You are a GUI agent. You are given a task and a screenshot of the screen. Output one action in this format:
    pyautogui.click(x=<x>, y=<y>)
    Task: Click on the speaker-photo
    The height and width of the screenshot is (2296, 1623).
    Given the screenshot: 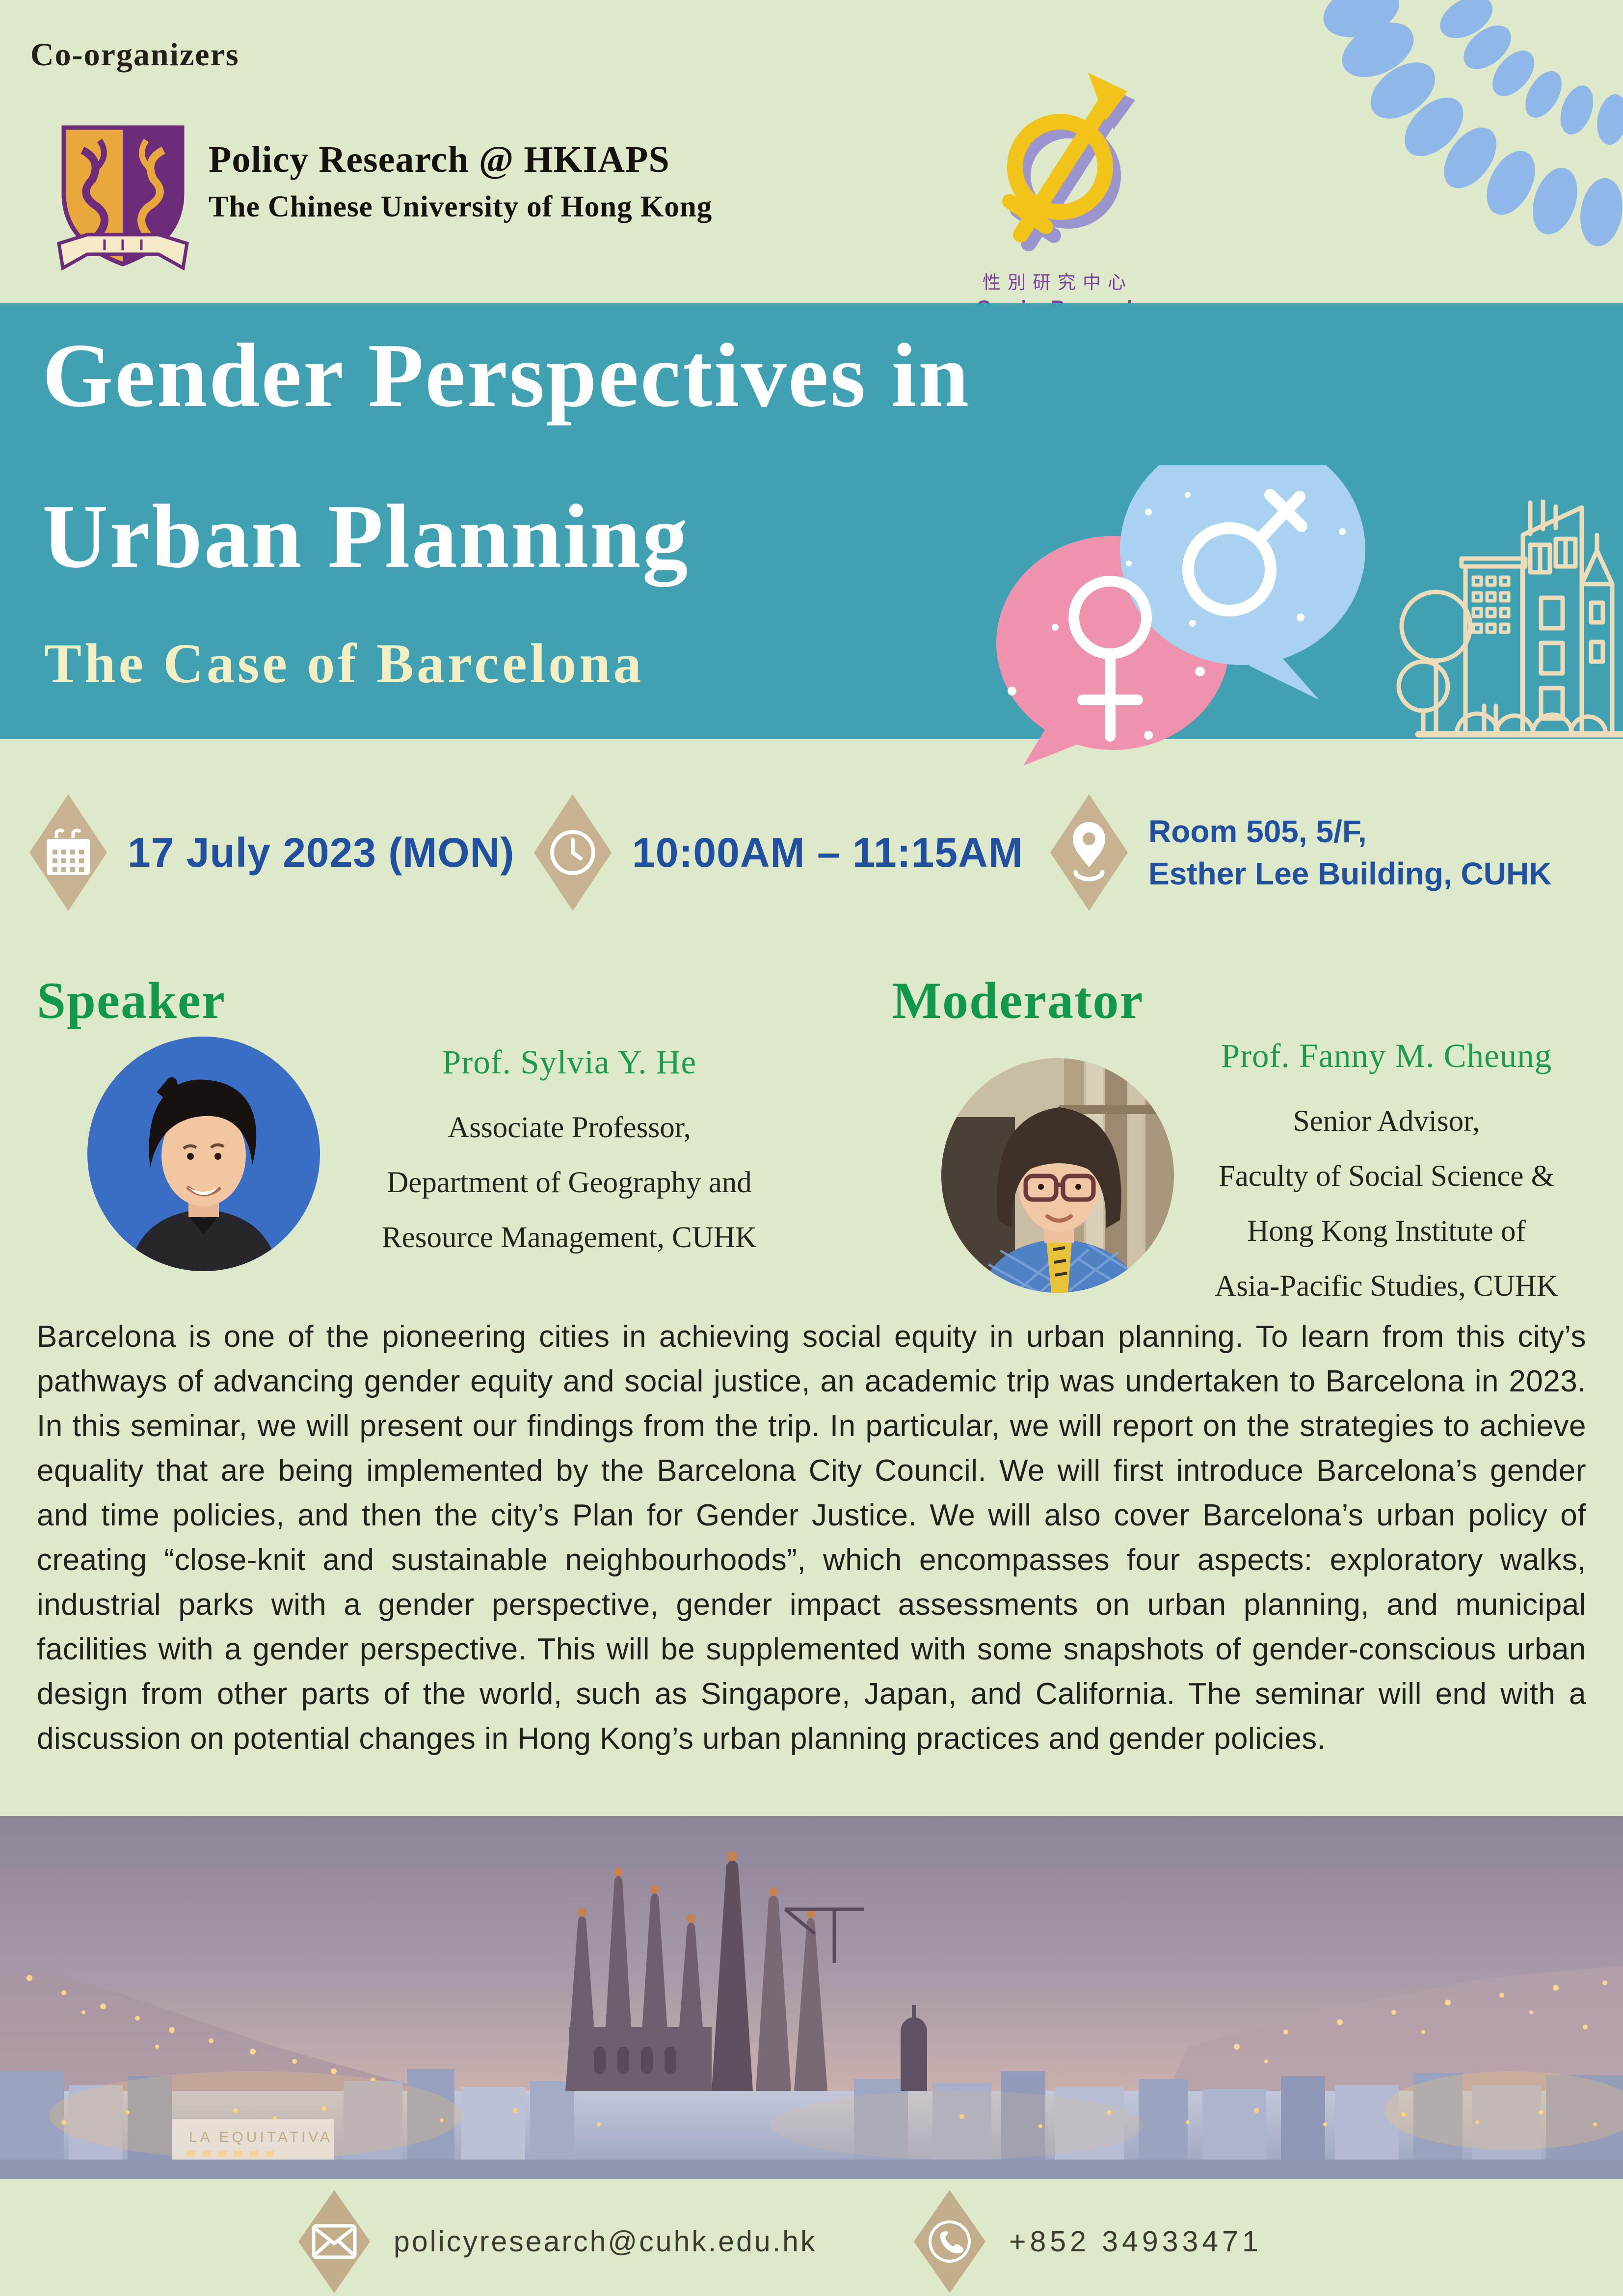 What is the action you would take?
    pyautogui.click(x=203, y=1154)
    